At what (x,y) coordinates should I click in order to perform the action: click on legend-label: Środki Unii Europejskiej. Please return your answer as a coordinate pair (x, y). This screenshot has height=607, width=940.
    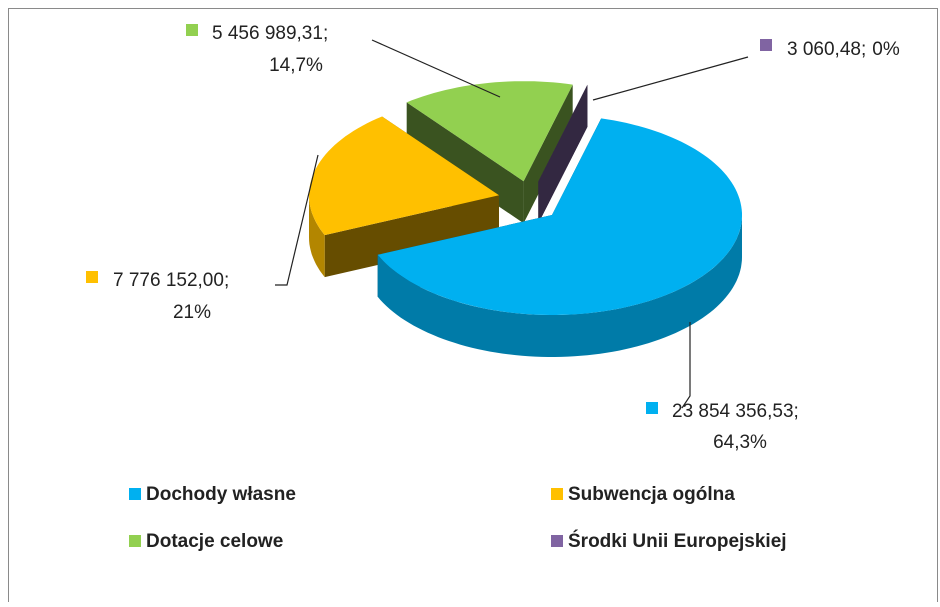
    Looking at the image, I should click on (677, 541).